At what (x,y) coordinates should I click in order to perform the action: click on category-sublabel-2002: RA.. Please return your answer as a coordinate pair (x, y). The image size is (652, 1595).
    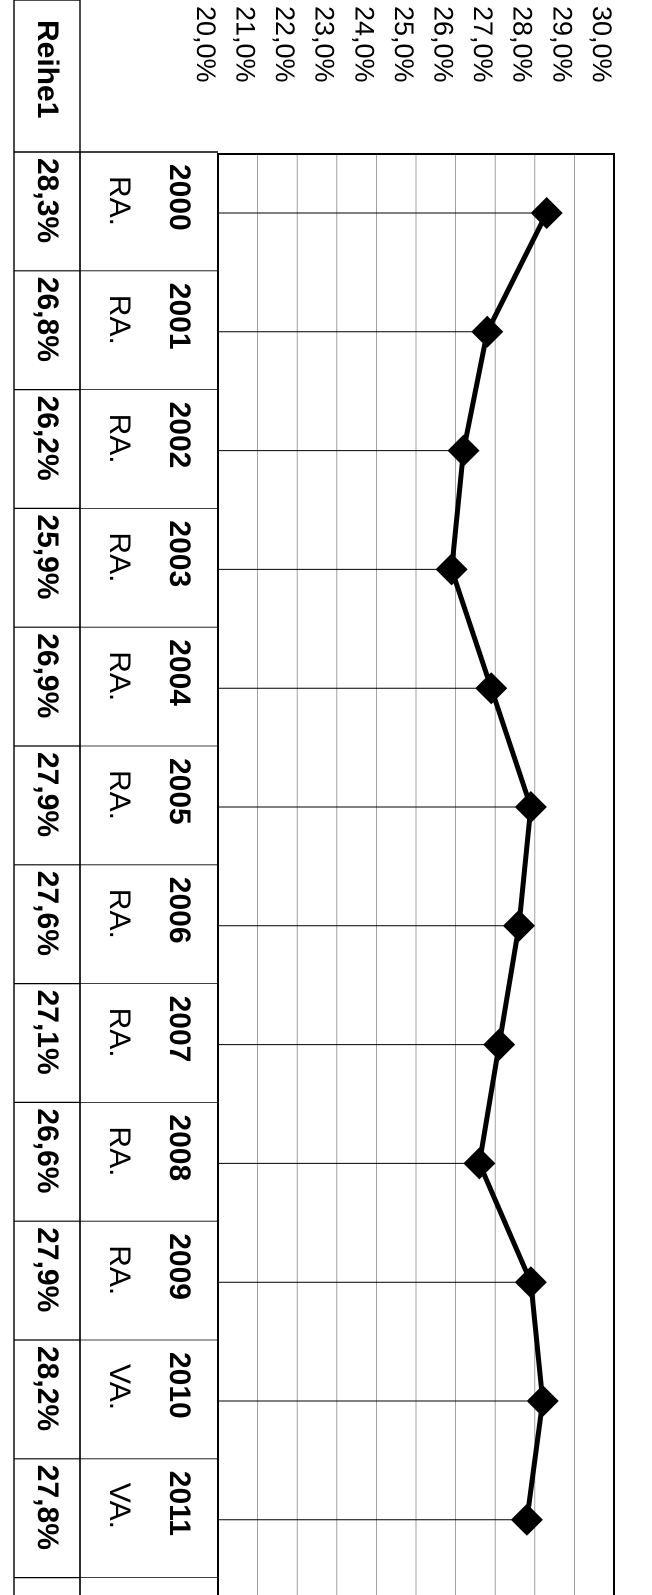
    Looking at the image, I should click on (119, 439).